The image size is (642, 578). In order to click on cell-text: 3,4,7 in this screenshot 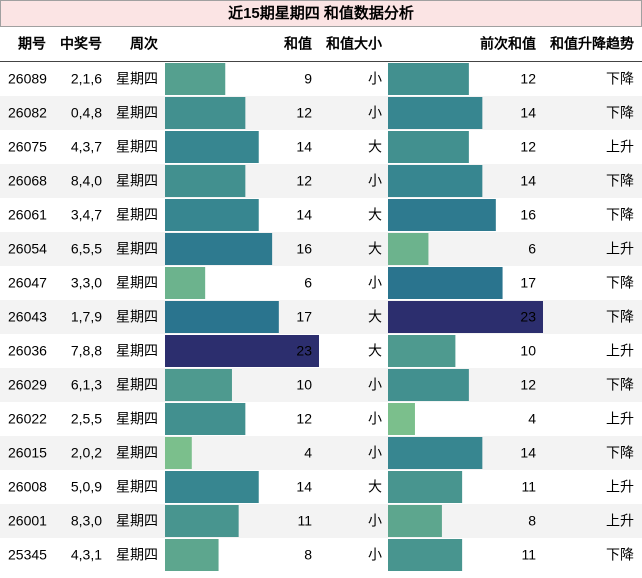, I will do `click(86, 215)`.